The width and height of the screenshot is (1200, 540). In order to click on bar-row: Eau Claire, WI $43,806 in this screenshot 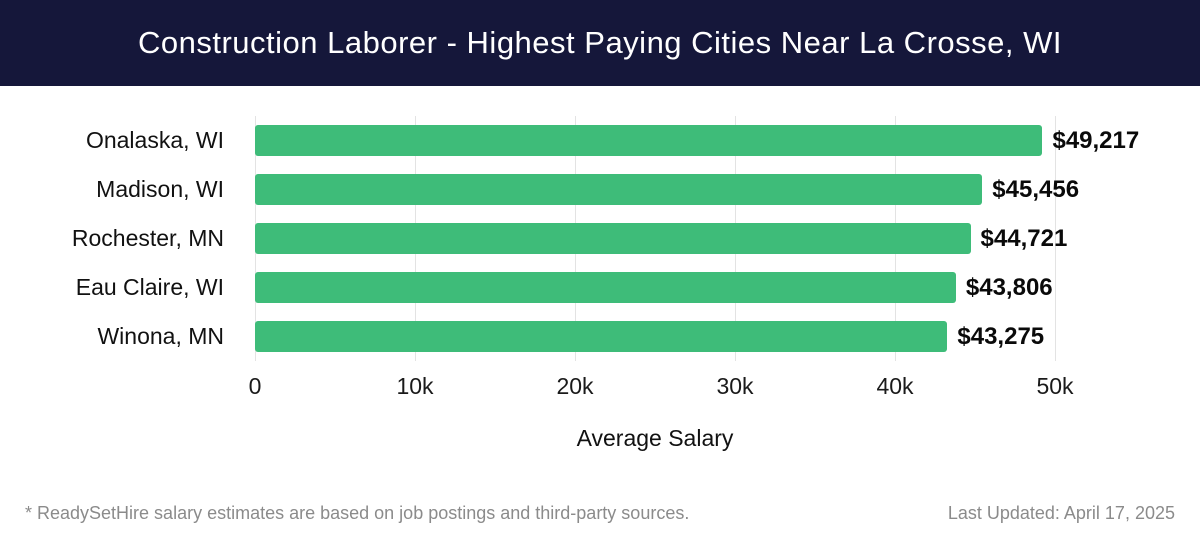, I will do `click(600, 287)`.